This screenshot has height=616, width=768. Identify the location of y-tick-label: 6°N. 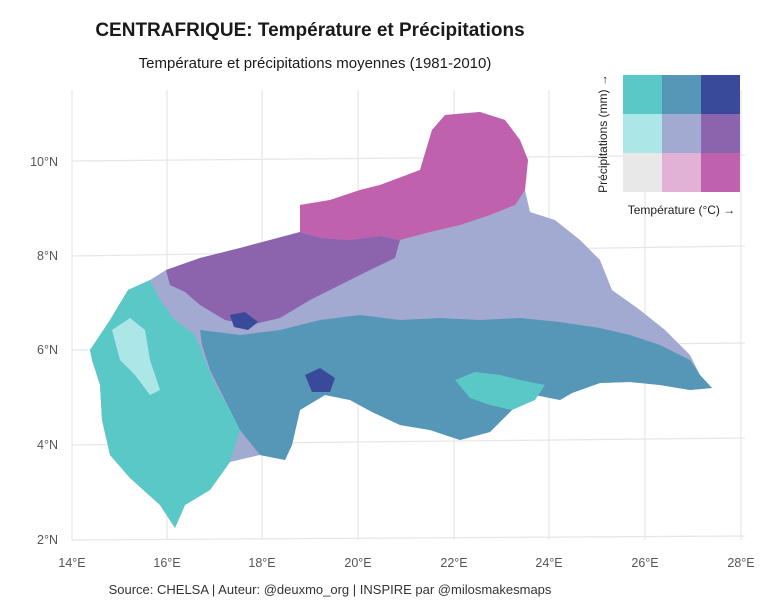
(47, 350).